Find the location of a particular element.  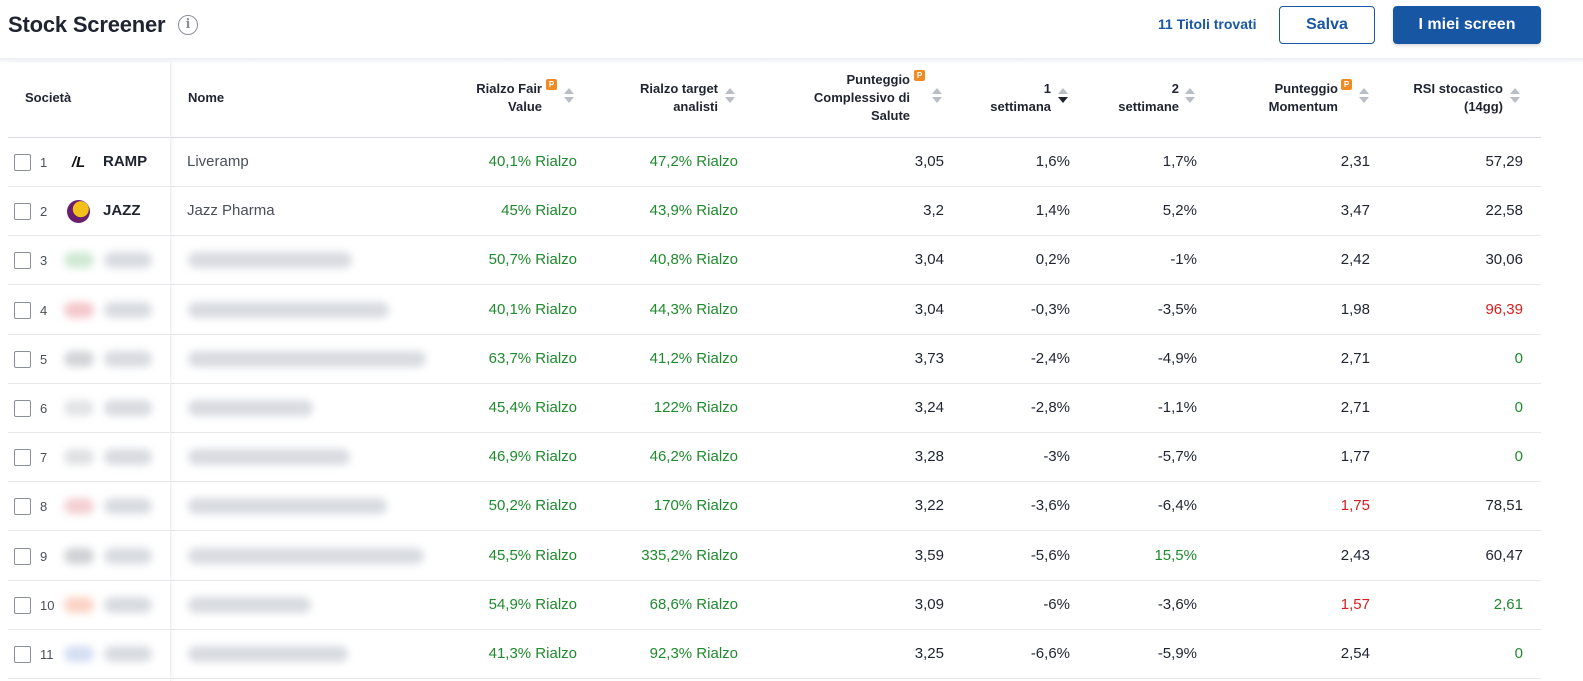

fair-value-cell: 50,2% Rialzo is located at coordinates (532, 506).